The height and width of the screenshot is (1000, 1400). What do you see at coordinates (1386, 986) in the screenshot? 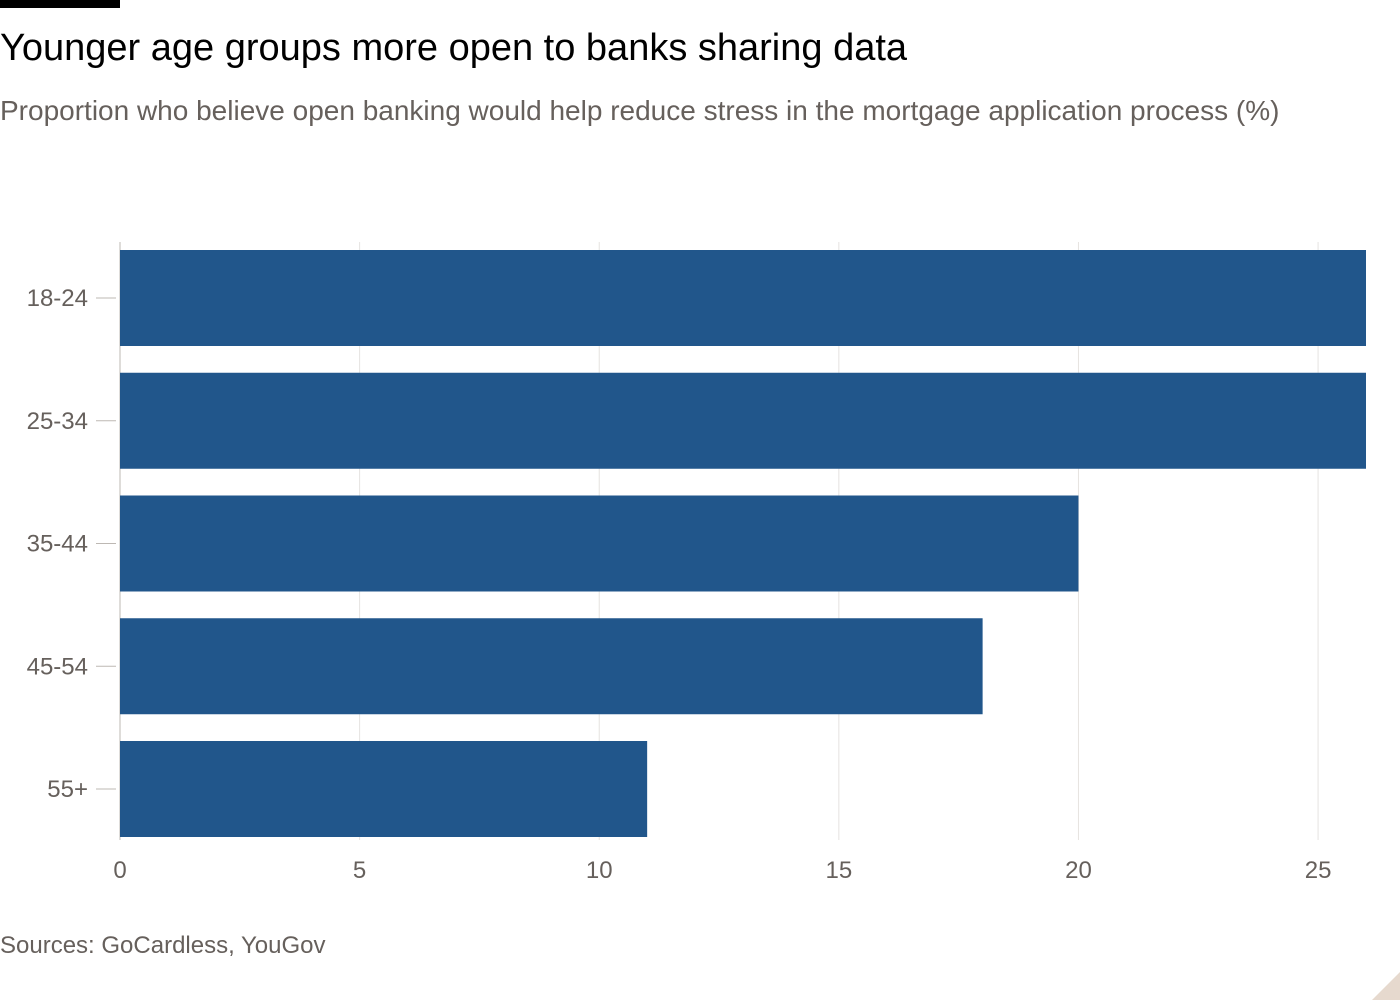
I see `corner-mark` at bounding box center [1386, 986].